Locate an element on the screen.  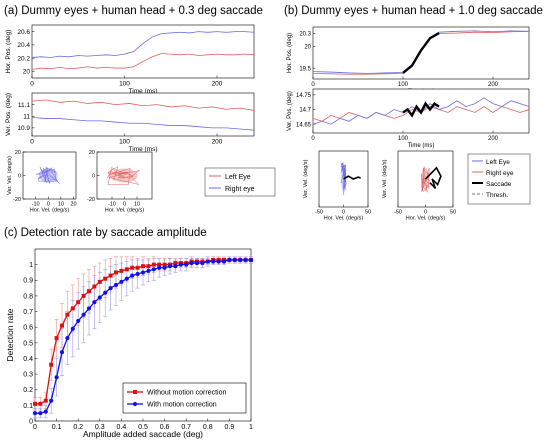
y-axis-label: Hor. Pos. (deg) is located at coordinates (290, 53).